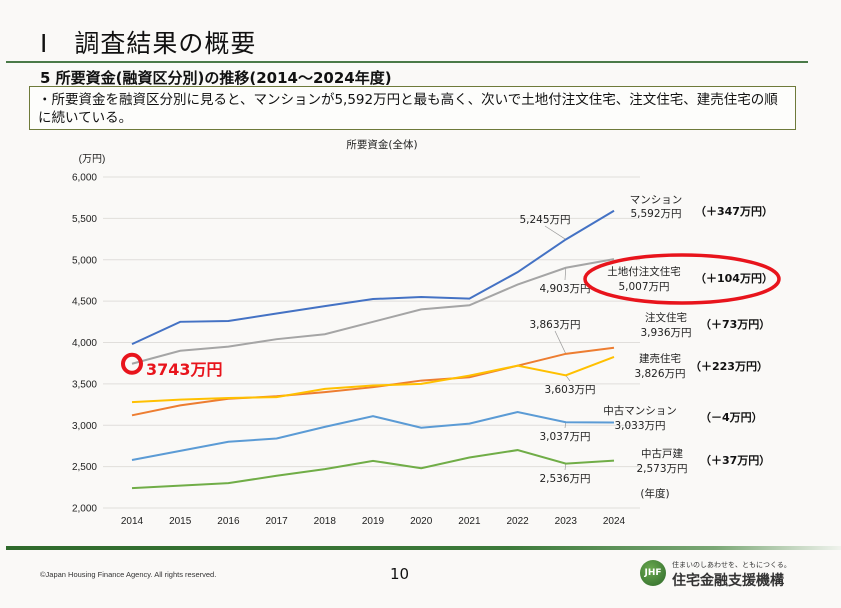  Describe the element at coordinates (661, 469) in the screenshot. I see `series-end-value: 2,573万円` at that location.